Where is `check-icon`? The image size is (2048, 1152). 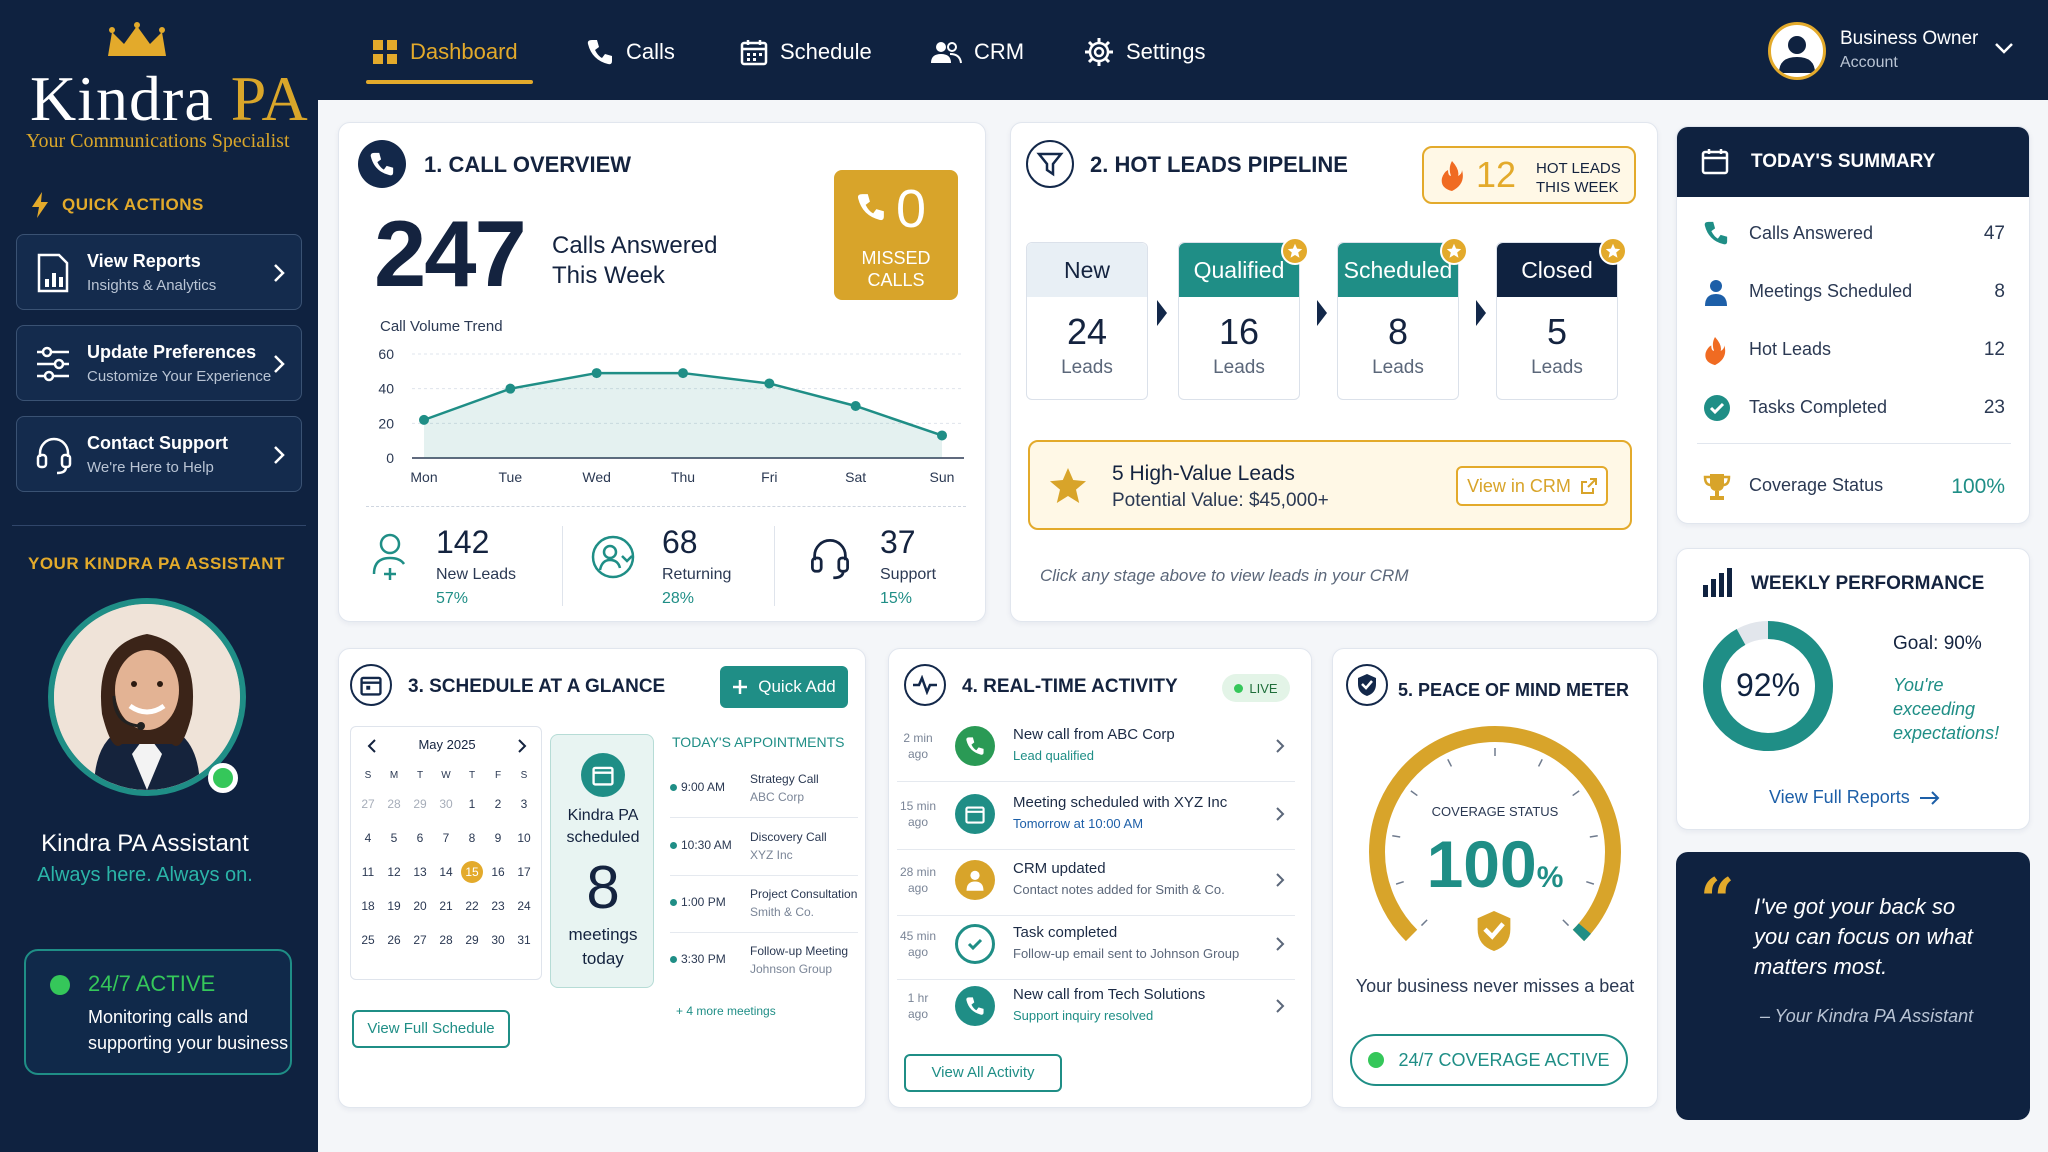
check-icon is located at coordinates (975, 944).